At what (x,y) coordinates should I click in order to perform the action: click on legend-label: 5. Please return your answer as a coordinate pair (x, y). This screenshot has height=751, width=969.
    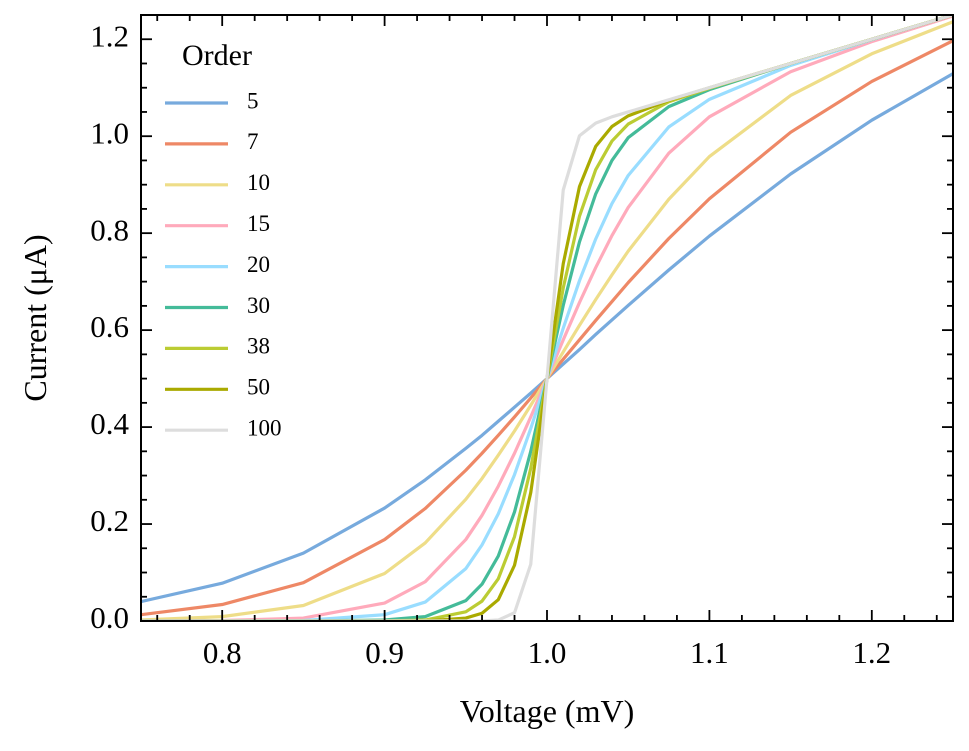
    Looking at the image, I should click on (253, 100).